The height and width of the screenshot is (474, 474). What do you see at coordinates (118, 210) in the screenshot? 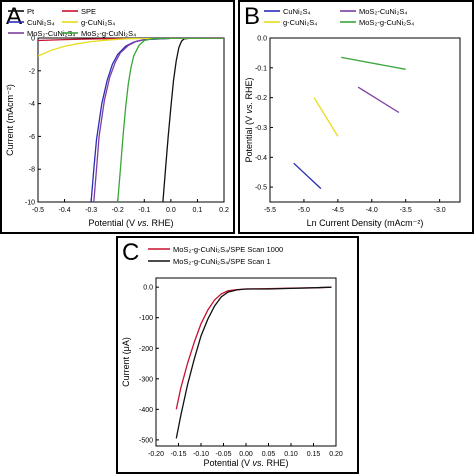
I see `x-tick-label: -0.2` at bounding box center [118, 210].